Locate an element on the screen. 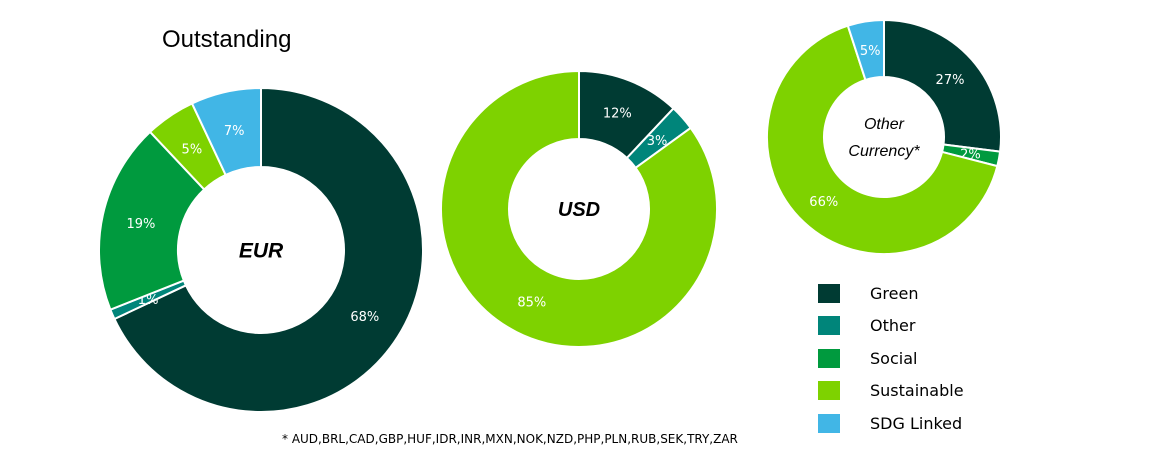 This screenshot has height=469, width=1171. other-currency-slice-sdg-linked is located at coordinates (865, 50).